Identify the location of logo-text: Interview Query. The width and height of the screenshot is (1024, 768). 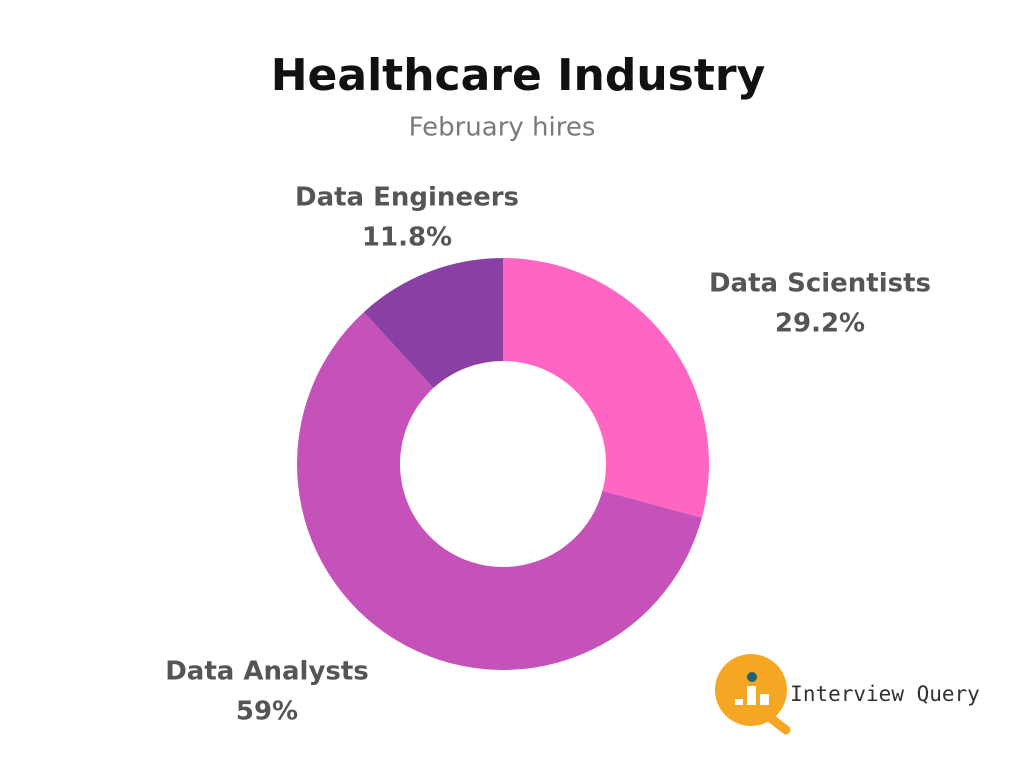
(885, 694).